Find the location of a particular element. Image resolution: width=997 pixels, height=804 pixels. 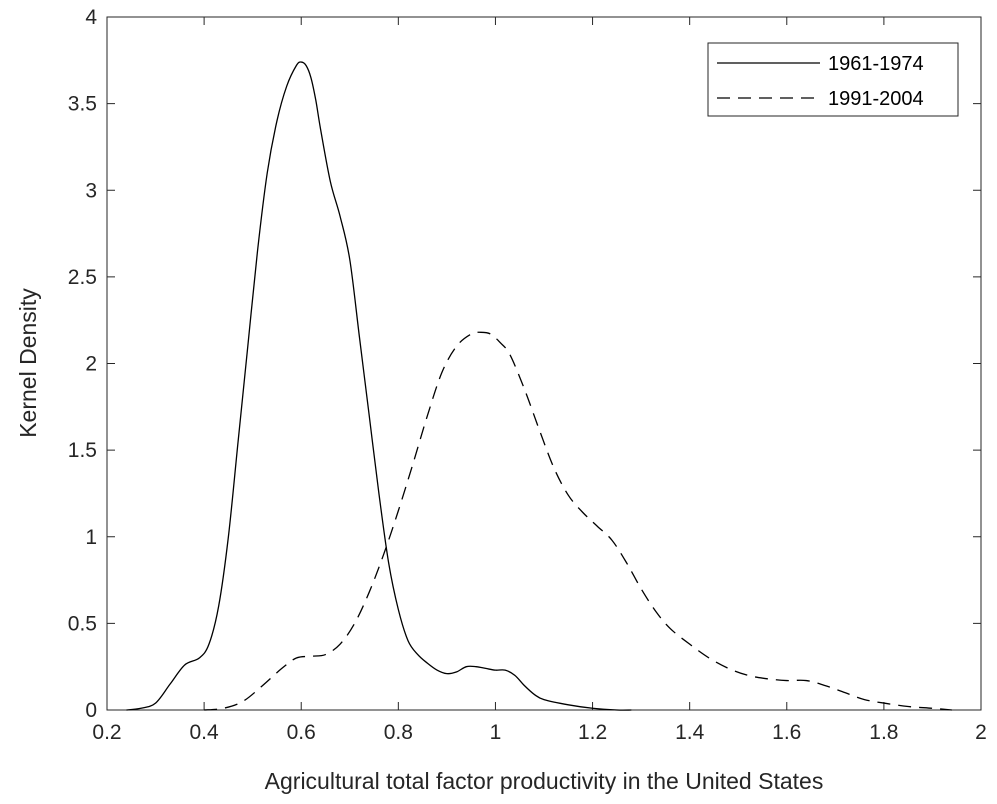

x-tick-label: 1.4 is located at coordinates (690, 732).